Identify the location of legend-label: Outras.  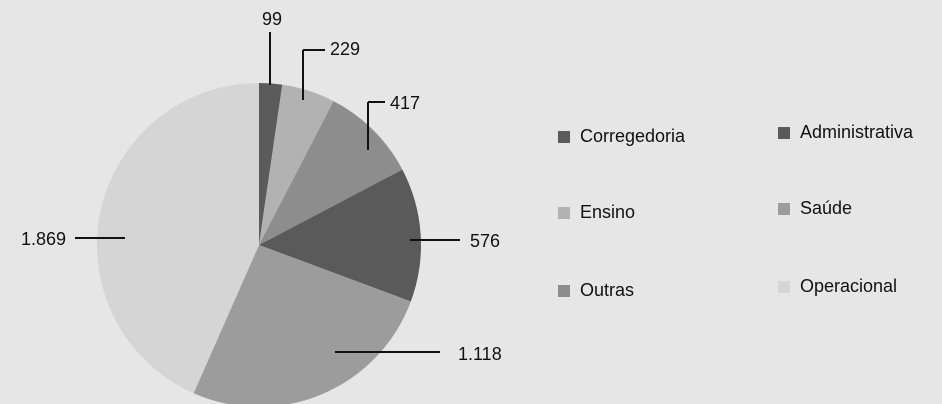
(607, 290).